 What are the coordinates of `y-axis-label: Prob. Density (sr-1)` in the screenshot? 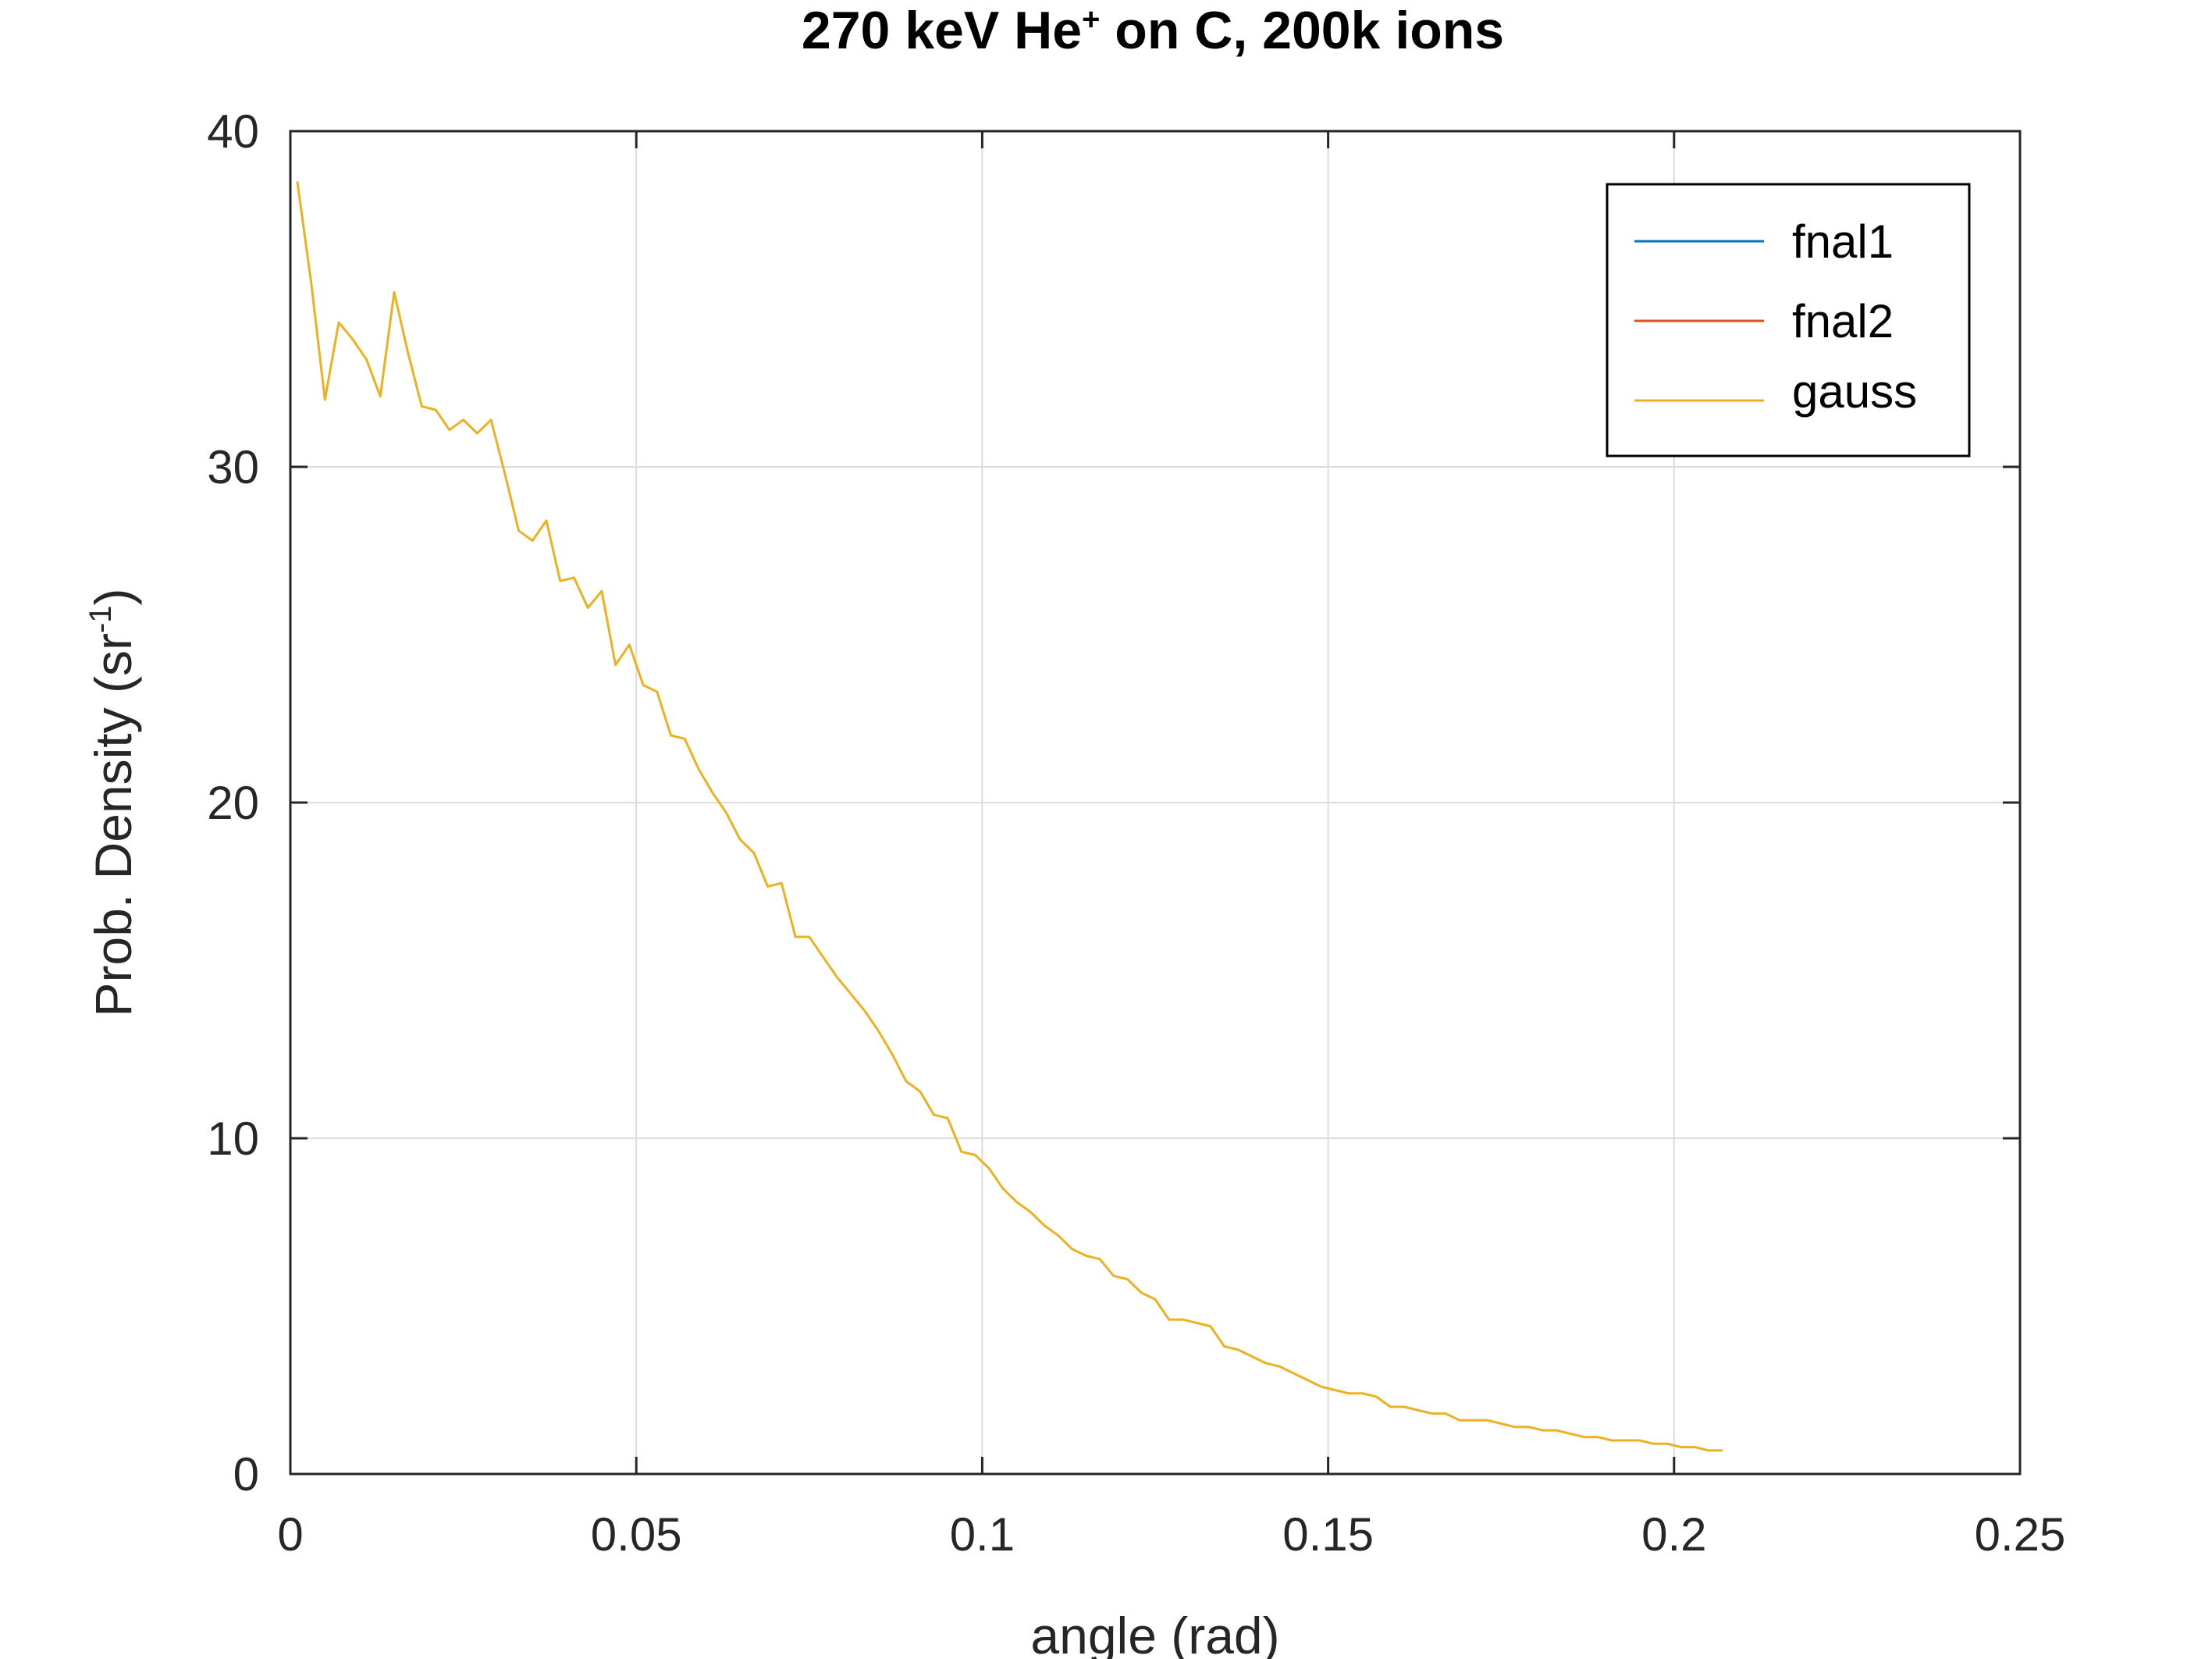 It's located at (113, 802).